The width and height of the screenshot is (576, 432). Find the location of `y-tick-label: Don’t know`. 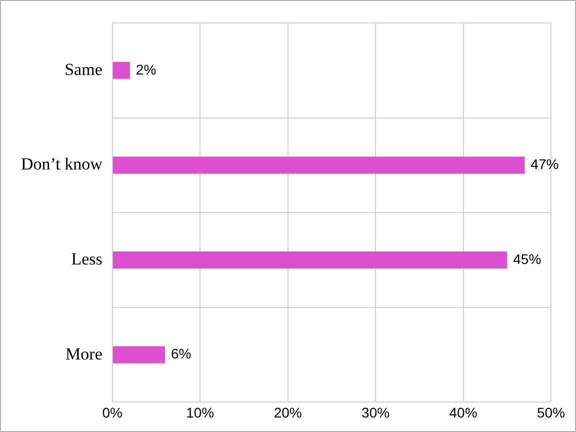

y-tick-label: Don’t know is located at coordinates (62, 164).